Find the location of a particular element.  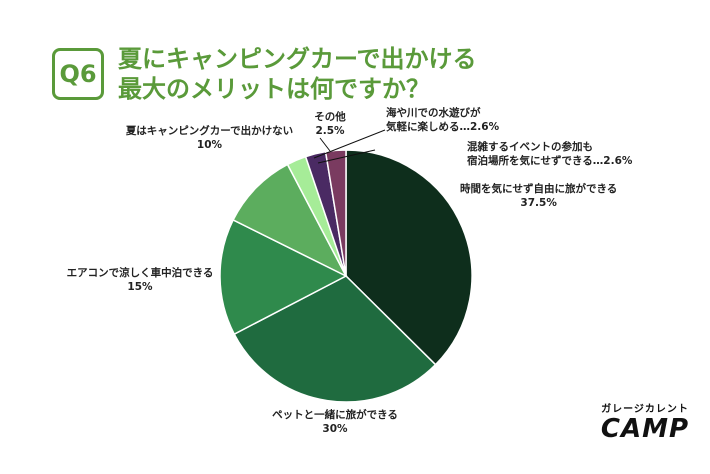

brand-logo: ガレージカレント CAMP is located at coordinates (645, 421).